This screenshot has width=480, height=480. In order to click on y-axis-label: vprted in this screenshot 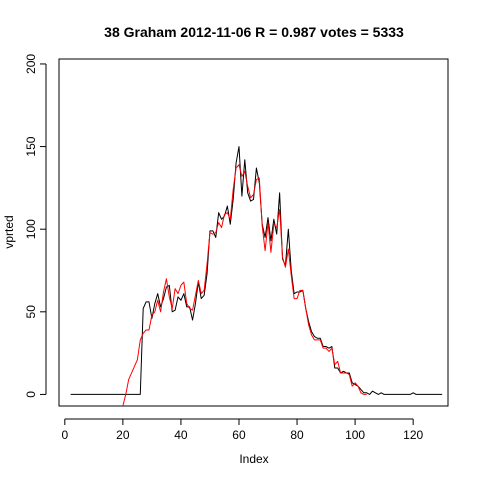, I will do `click(9, 231)`.